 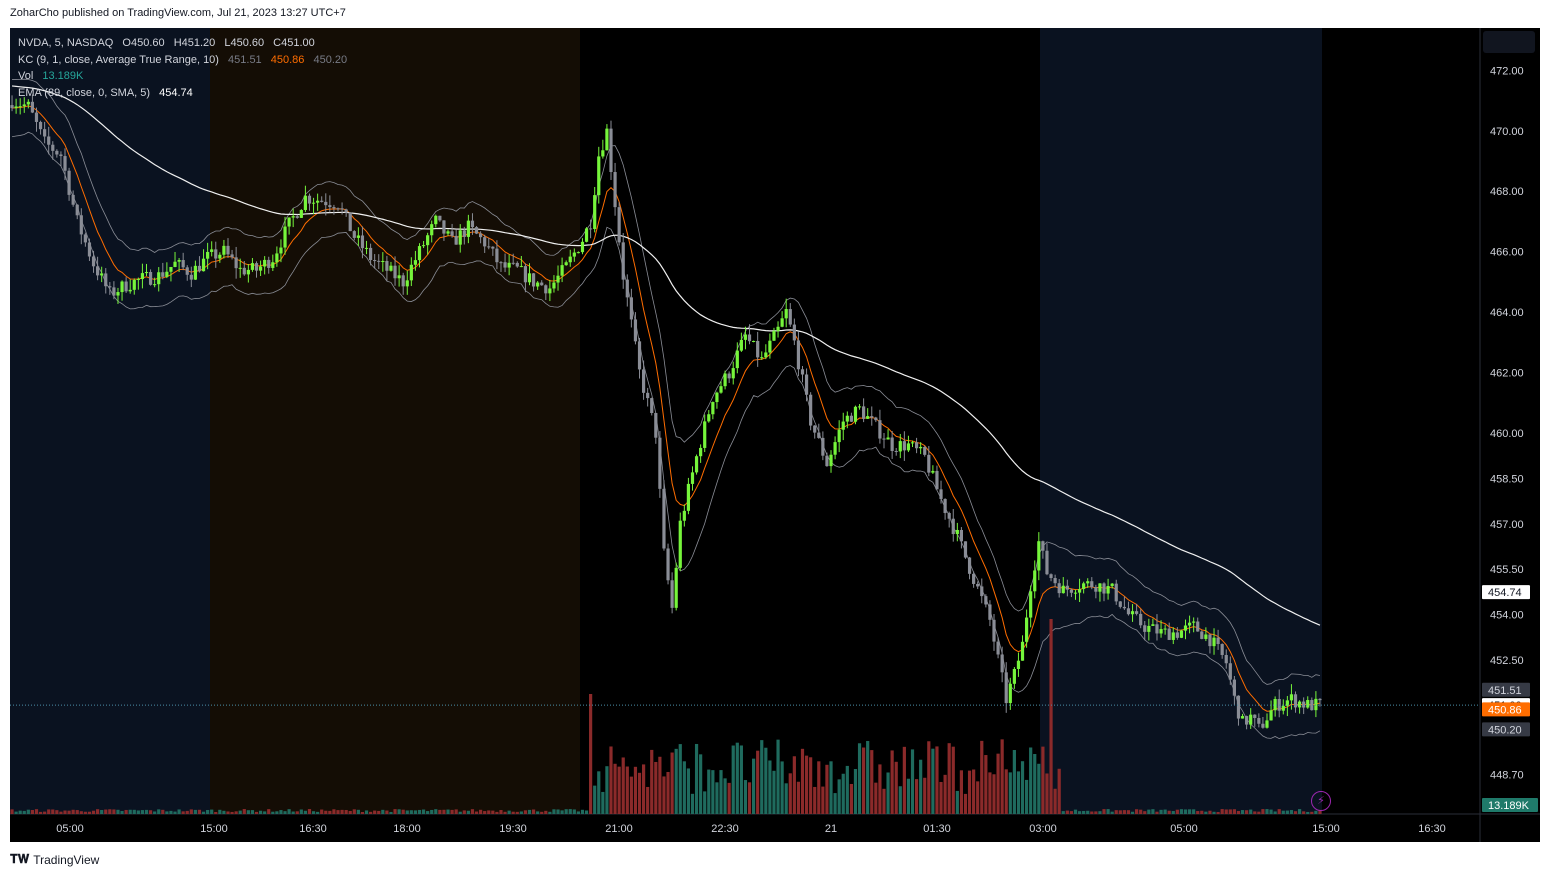 I want to click on tradingview-logo: 𝐓𝐖 TradingView, so click(x=54, y=859).